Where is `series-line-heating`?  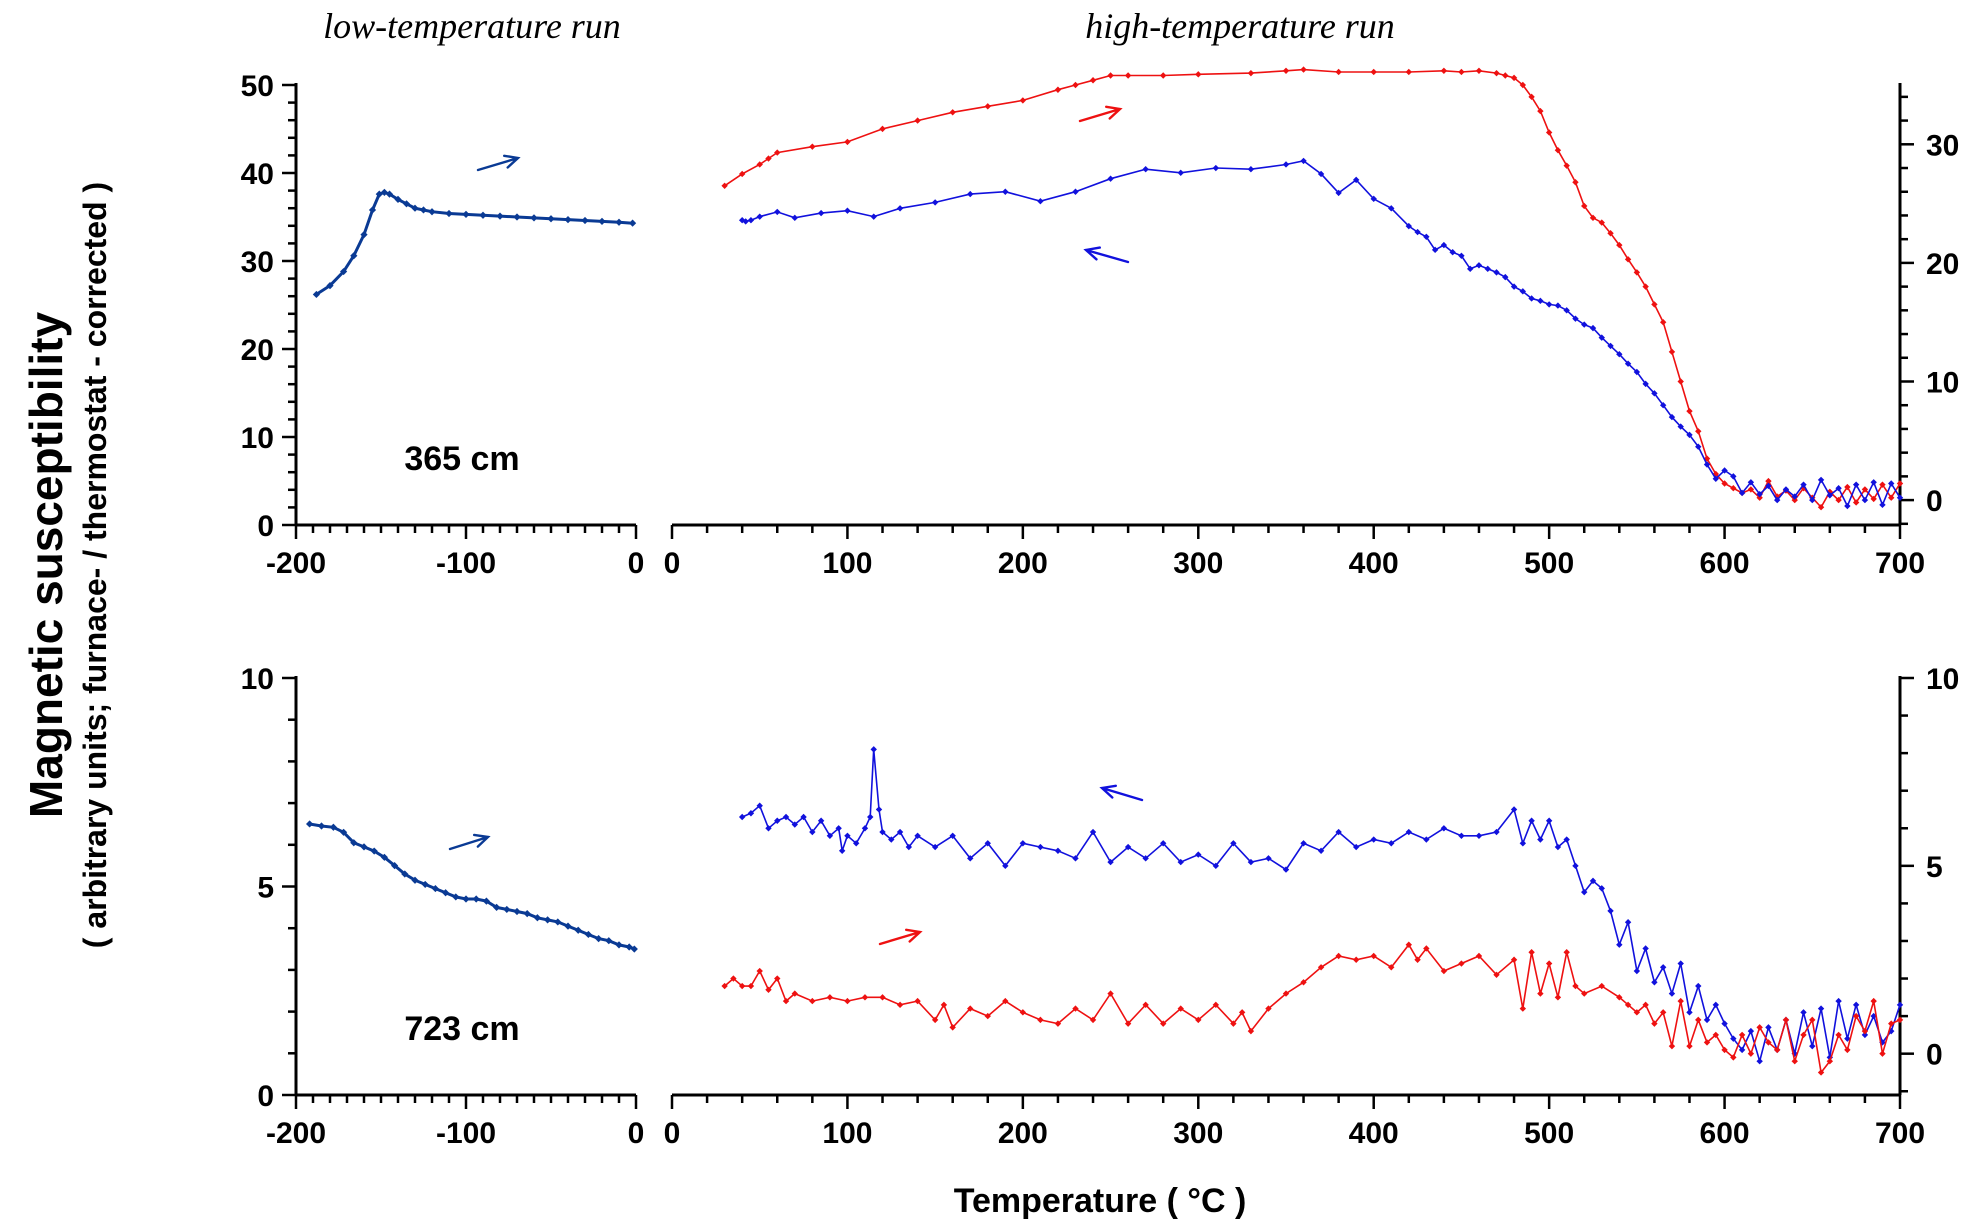
series-line-heating is located at coordinates (1312, 1009).